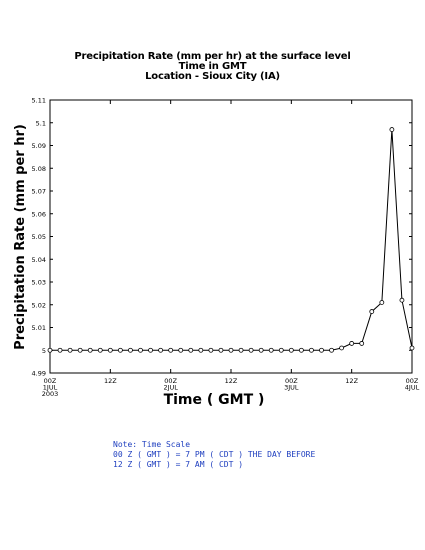 This screenshot has height=550, width=425. Describe the element at coordinates (39, 237) in the screenshot. I see `y-tick-label: 5.05` at that location.